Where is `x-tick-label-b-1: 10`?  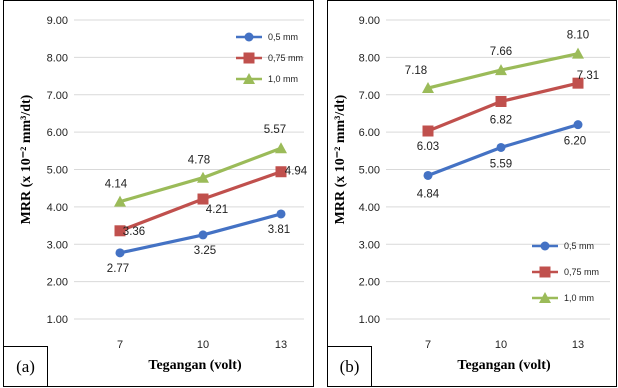 x-tick-label-b-1: 10 is located at coordinates (501, 345).